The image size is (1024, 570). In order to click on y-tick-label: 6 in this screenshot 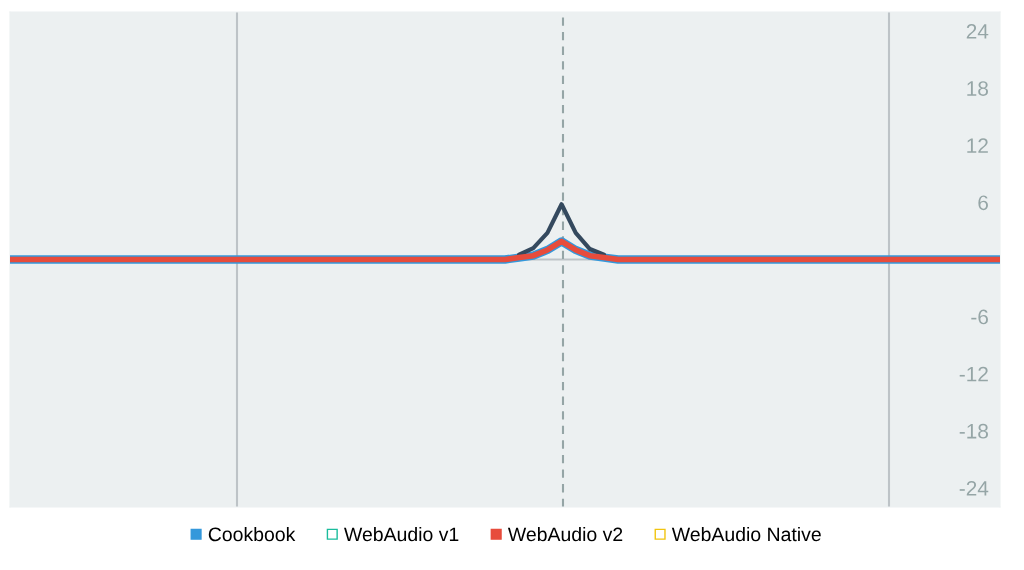, I will do `click(983, 203)`.